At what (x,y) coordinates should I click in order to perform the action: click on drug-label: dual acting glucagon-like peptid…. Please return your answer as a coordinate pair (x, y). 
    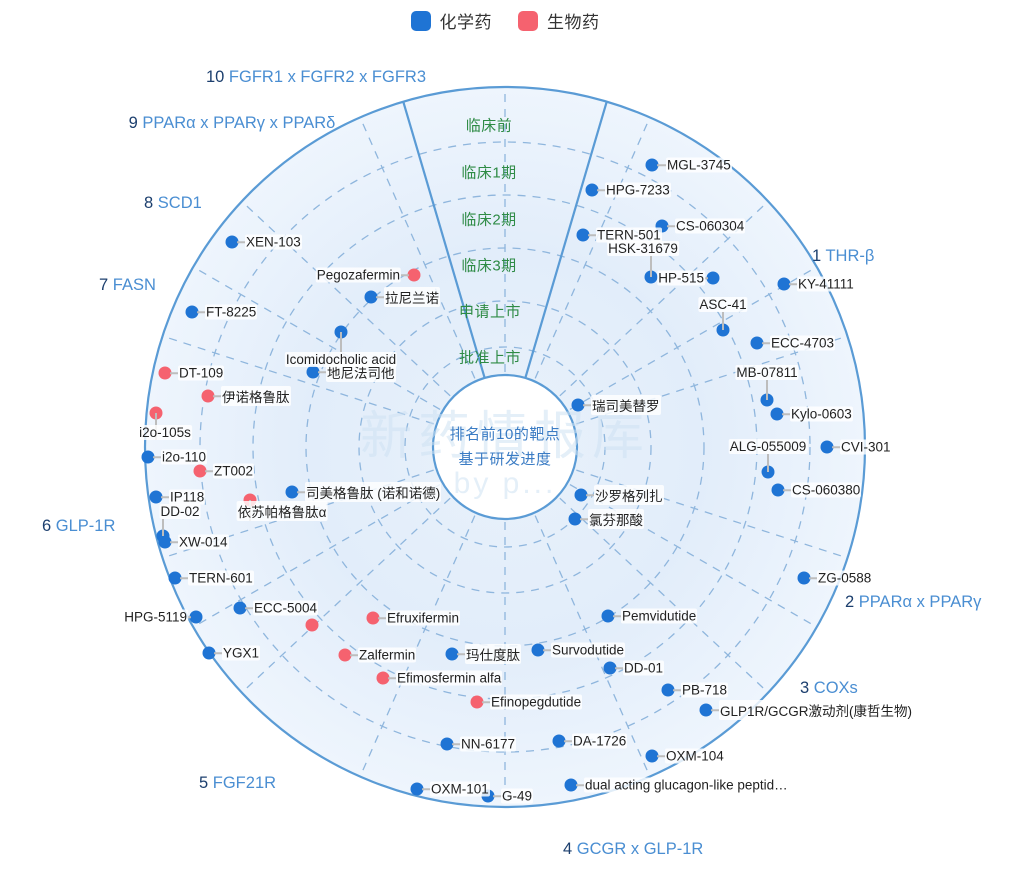
    Looking at the image, I should click on (686, 785).